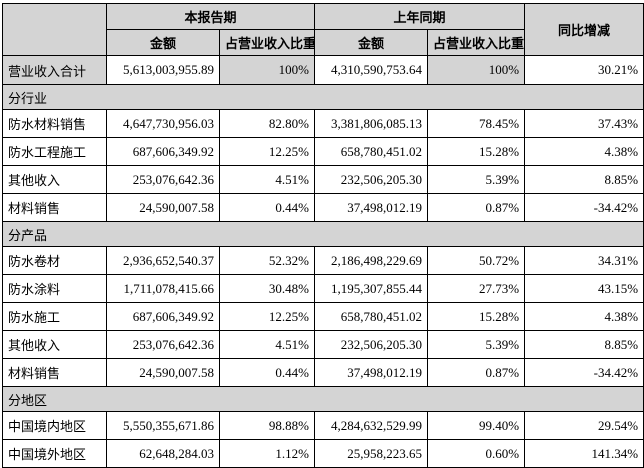 The width and height of the screenshot is (644, 468). Describe the element at coordinates (163, 123) in the screenshot. I see `current-amount-cell: 4,647,730,956.03` at that location.